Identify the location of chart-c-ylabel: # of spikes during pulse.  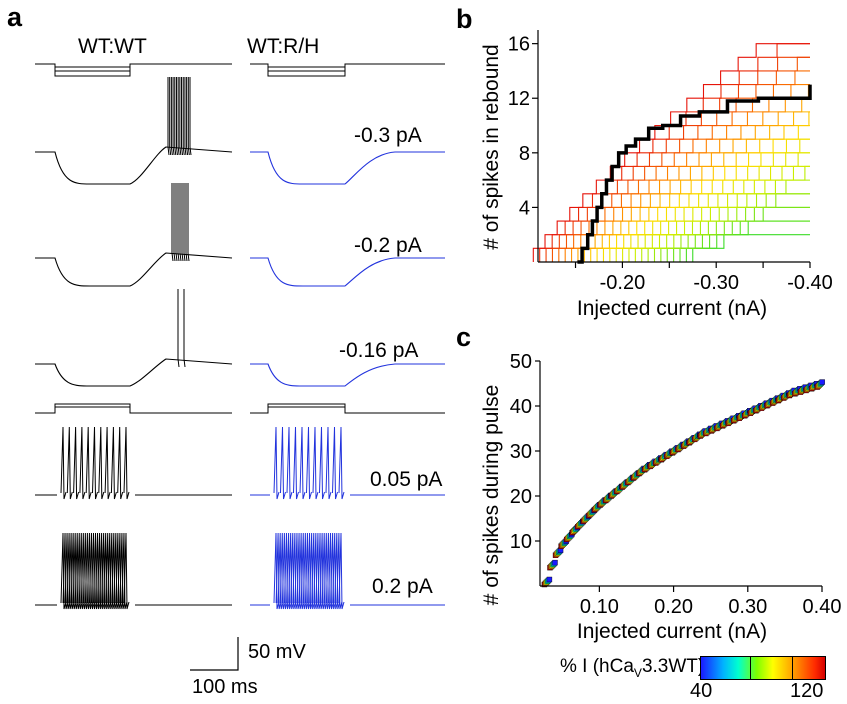
(491, 495).